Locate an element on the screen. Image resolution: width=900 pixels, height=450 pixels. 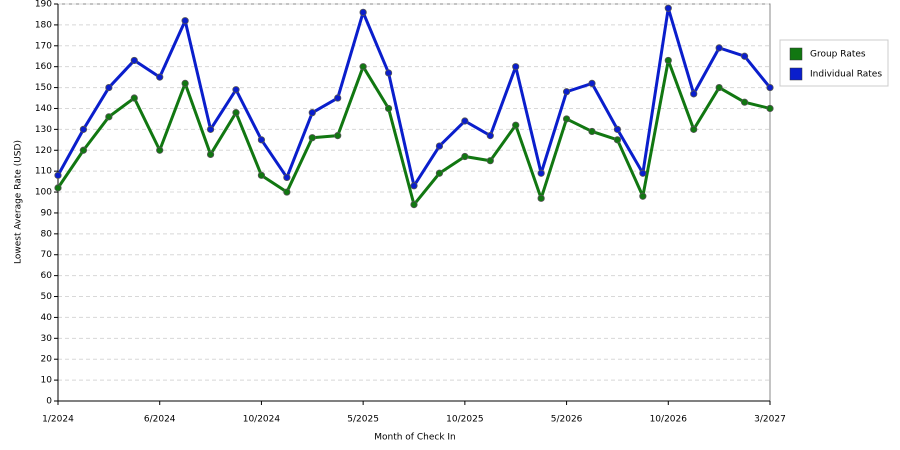
x-tick-label: 3/2027 is located at coordinates (770, 420).